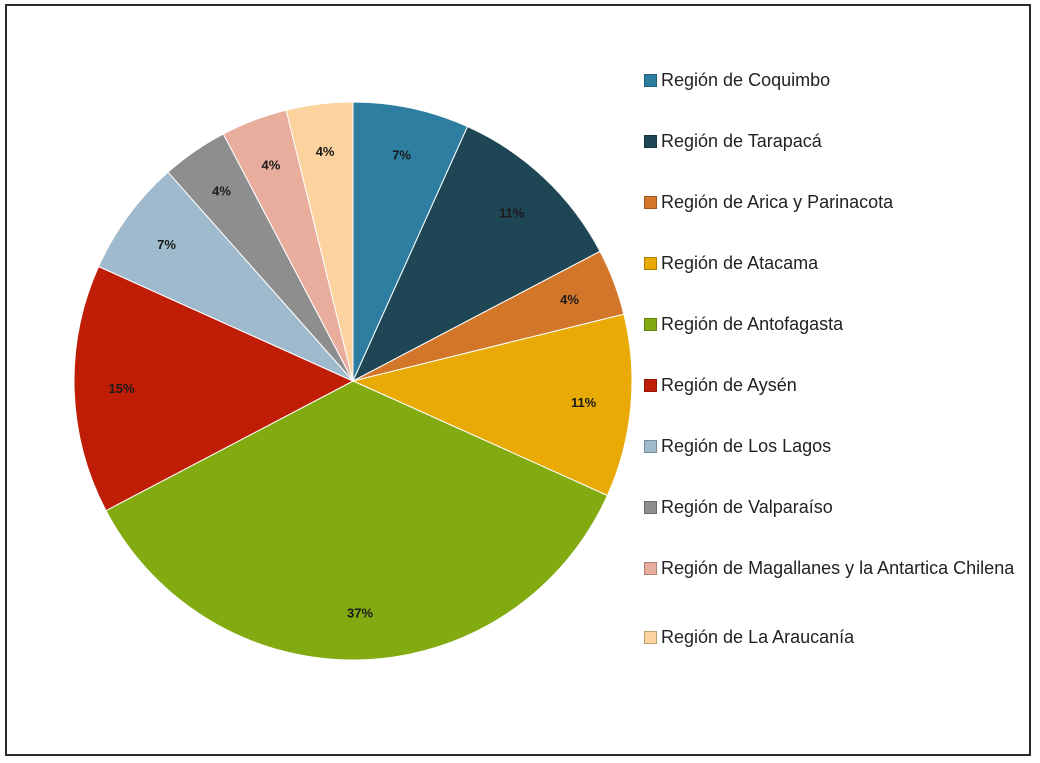  Describe the element at coordinates (839, 385) in the screenshot. I see `legend-item: Región de Aysén` at that location.